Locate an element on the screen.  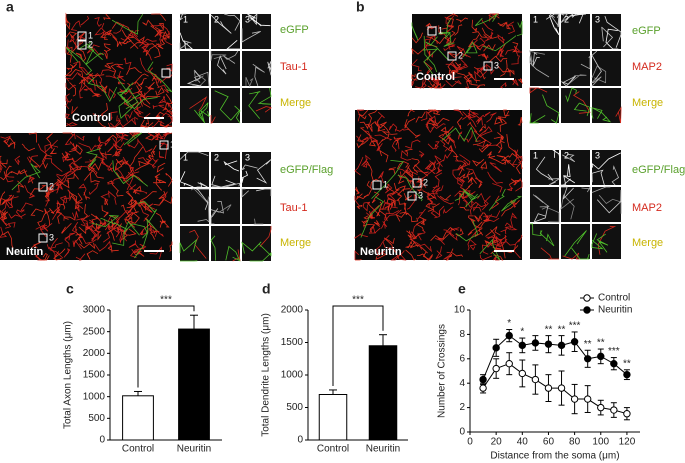
legend-label: Neuritin is located at coordinates (615, 310).